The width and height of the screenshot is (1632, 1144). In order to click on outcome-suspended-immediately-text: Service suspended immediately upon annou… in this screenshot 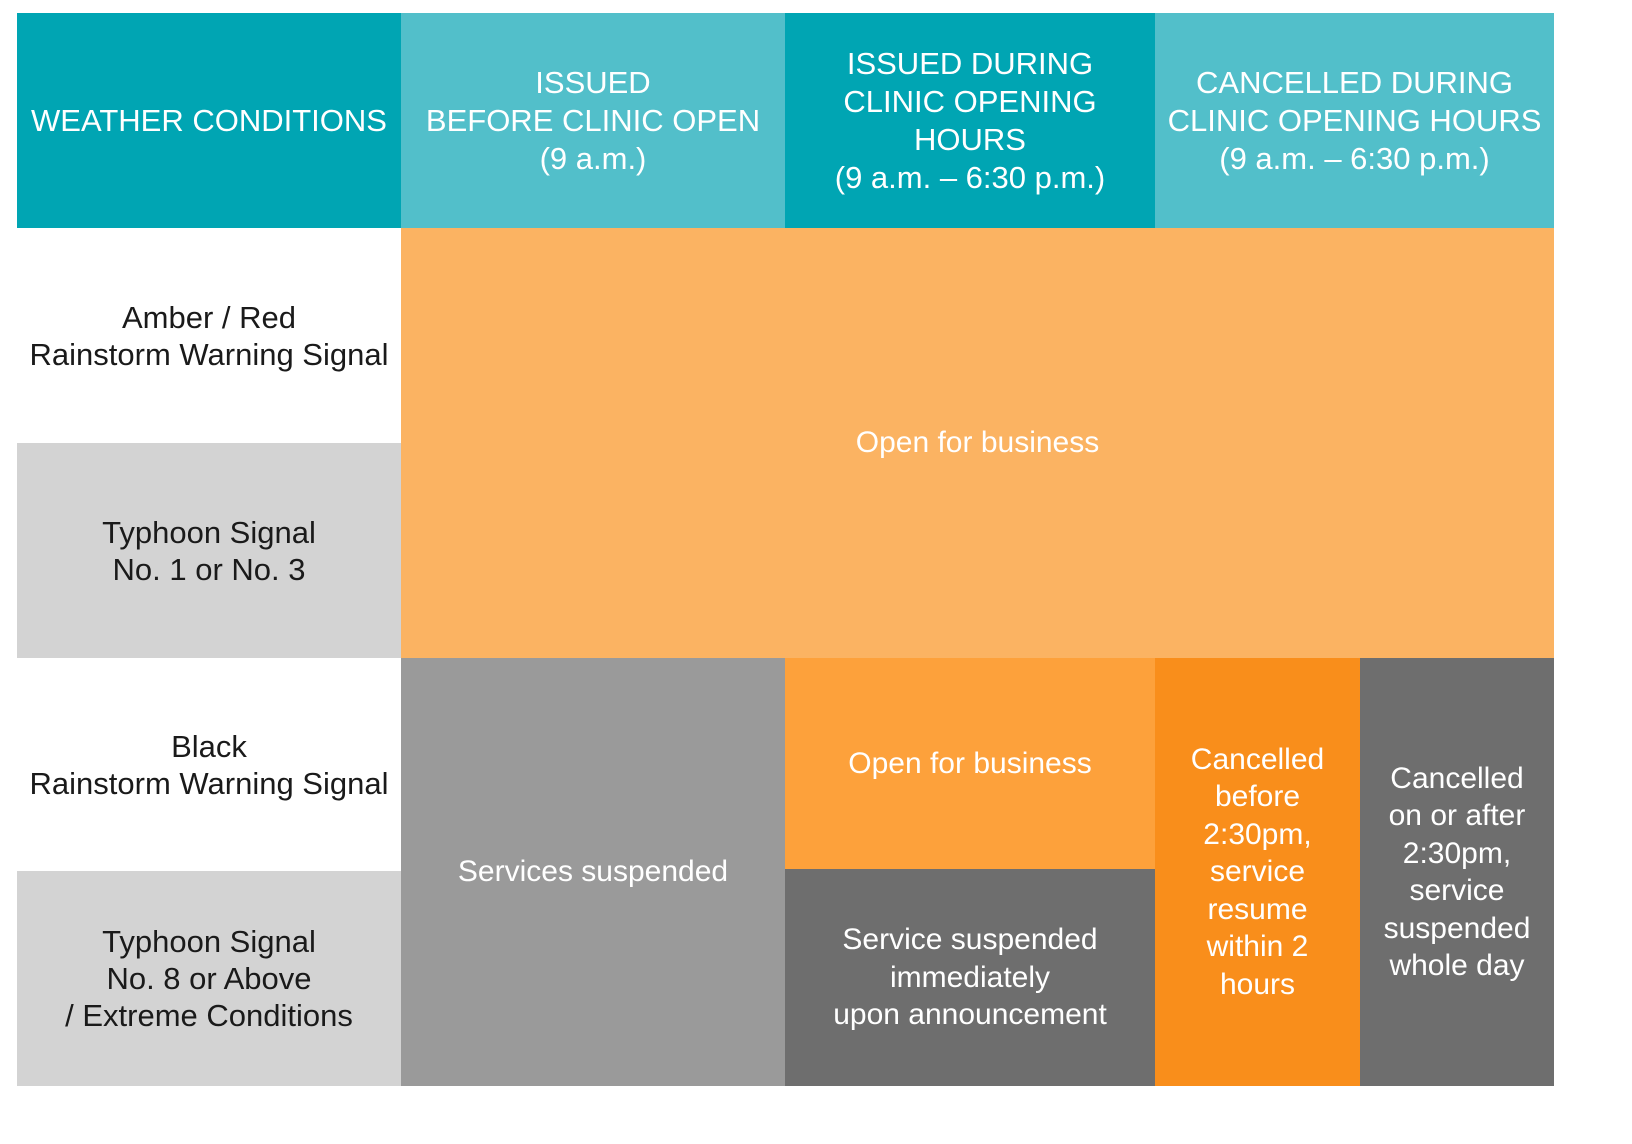, I will do `click(970, 977)`.